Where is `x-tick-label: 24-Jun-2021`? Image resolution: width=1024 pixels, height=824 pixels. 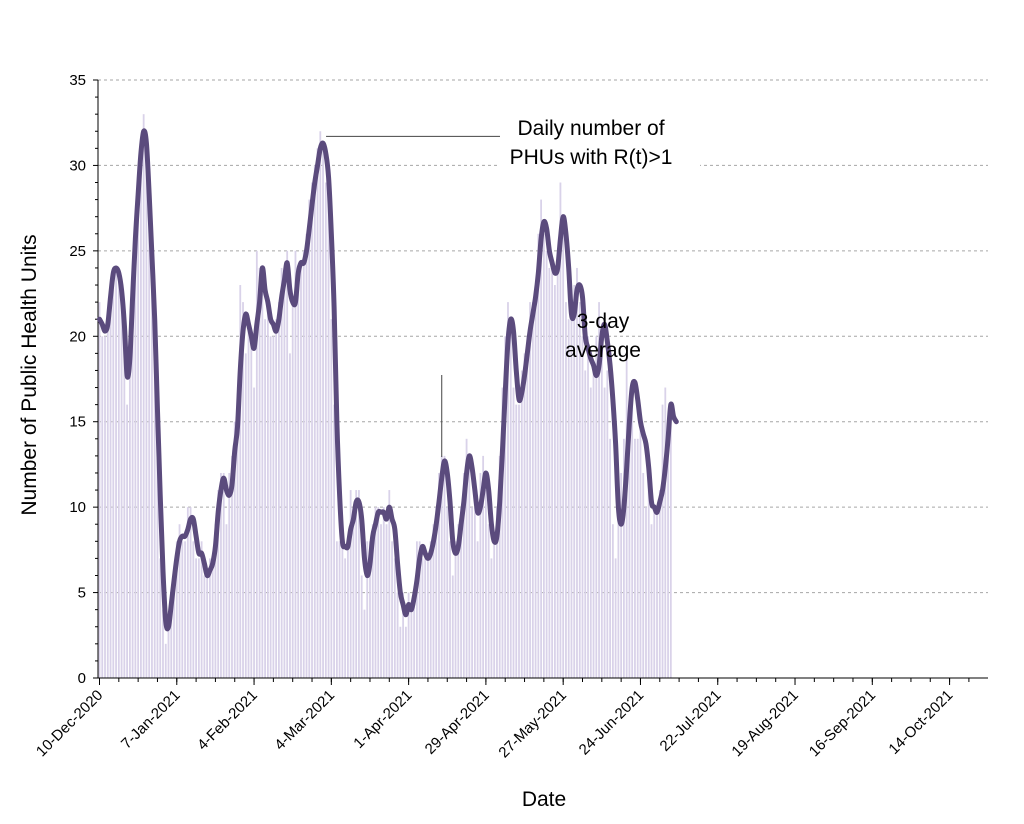
x-tick-label: 24-Jun-2021 is located at coordinates (612, 723).